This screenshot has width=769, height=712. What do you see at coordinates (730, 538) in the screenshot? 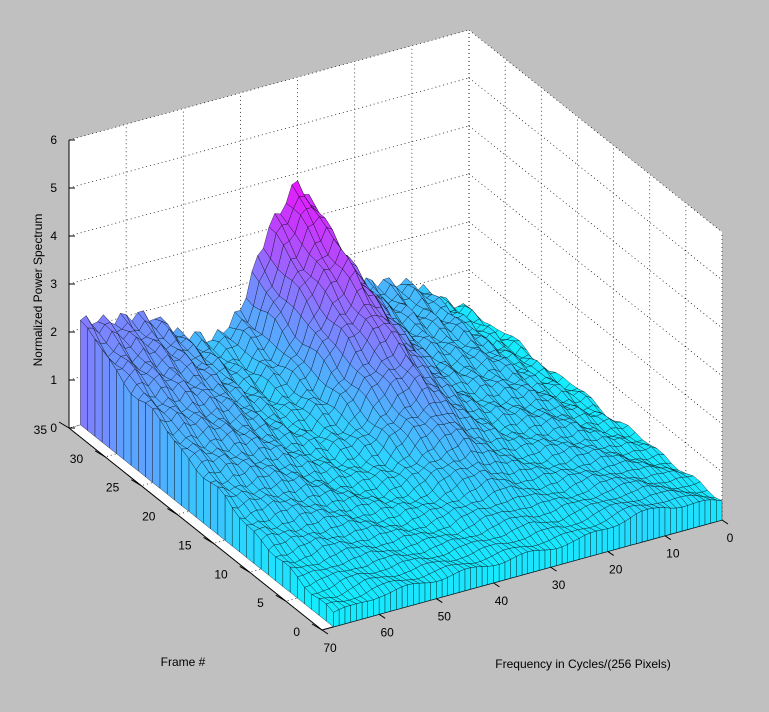
I see `x-tick-label: 0` at bounding box center [730, 538].